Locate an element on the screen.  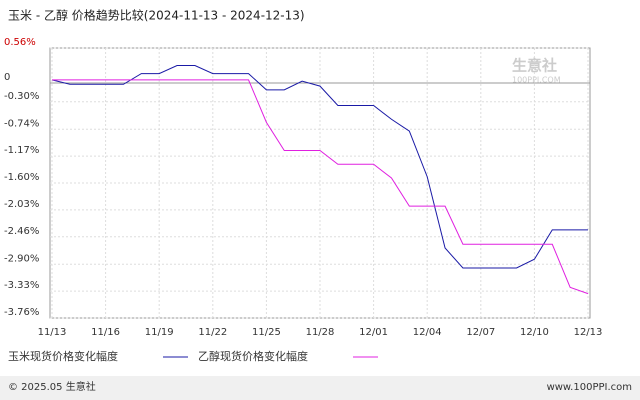
legend-label: 玉米现货价格变化幅度 is located at coordinates (63, 356).